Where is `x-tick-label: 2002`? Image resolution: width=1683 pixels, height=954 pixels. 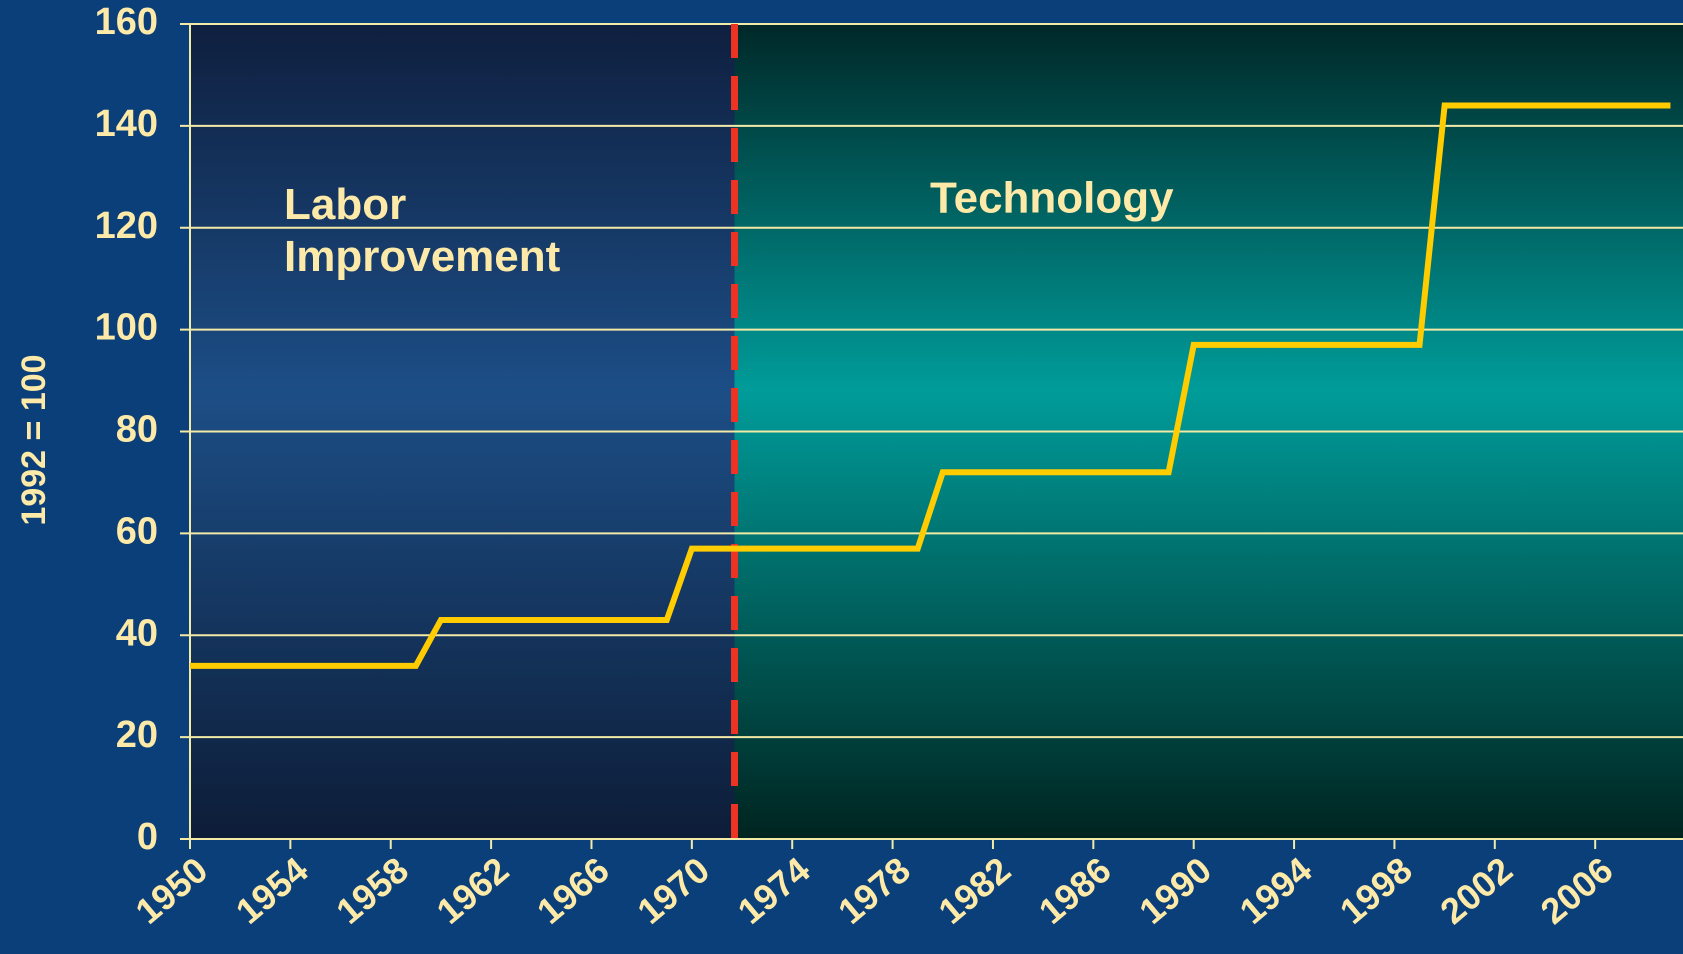 x-tick-label: 2002 is located at coordinates (1476, 890).